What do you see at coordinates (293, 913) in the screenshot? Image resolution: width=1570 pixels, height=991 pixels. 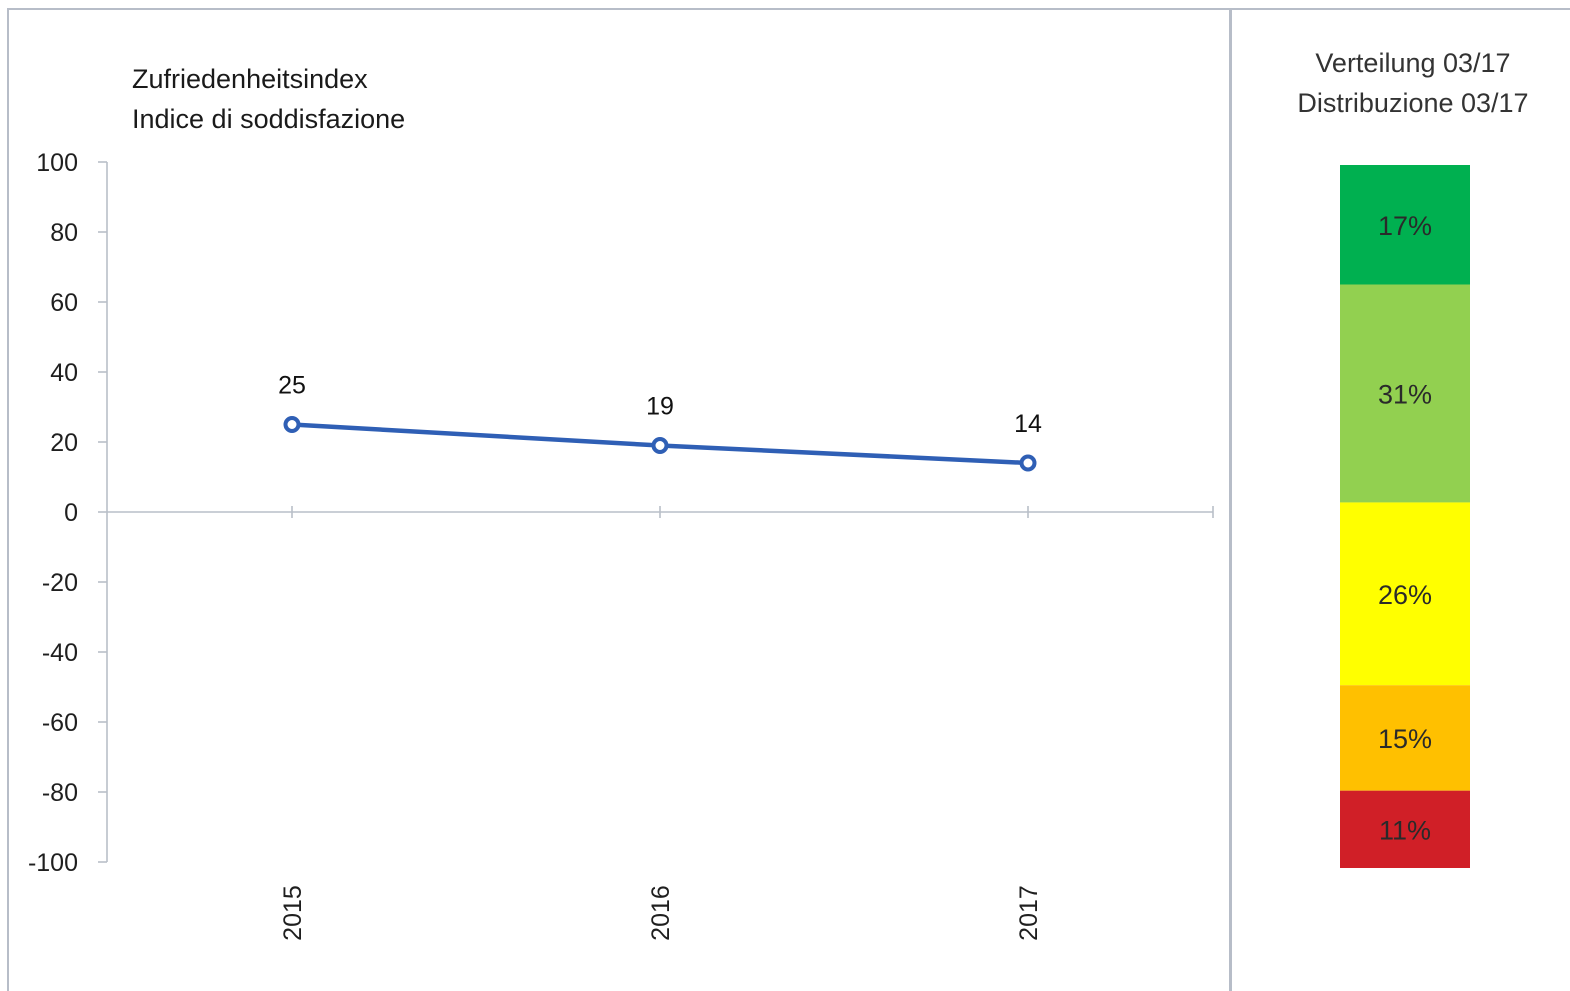 I see `x-tick-label: 2015` at bounding box center [293, 913].